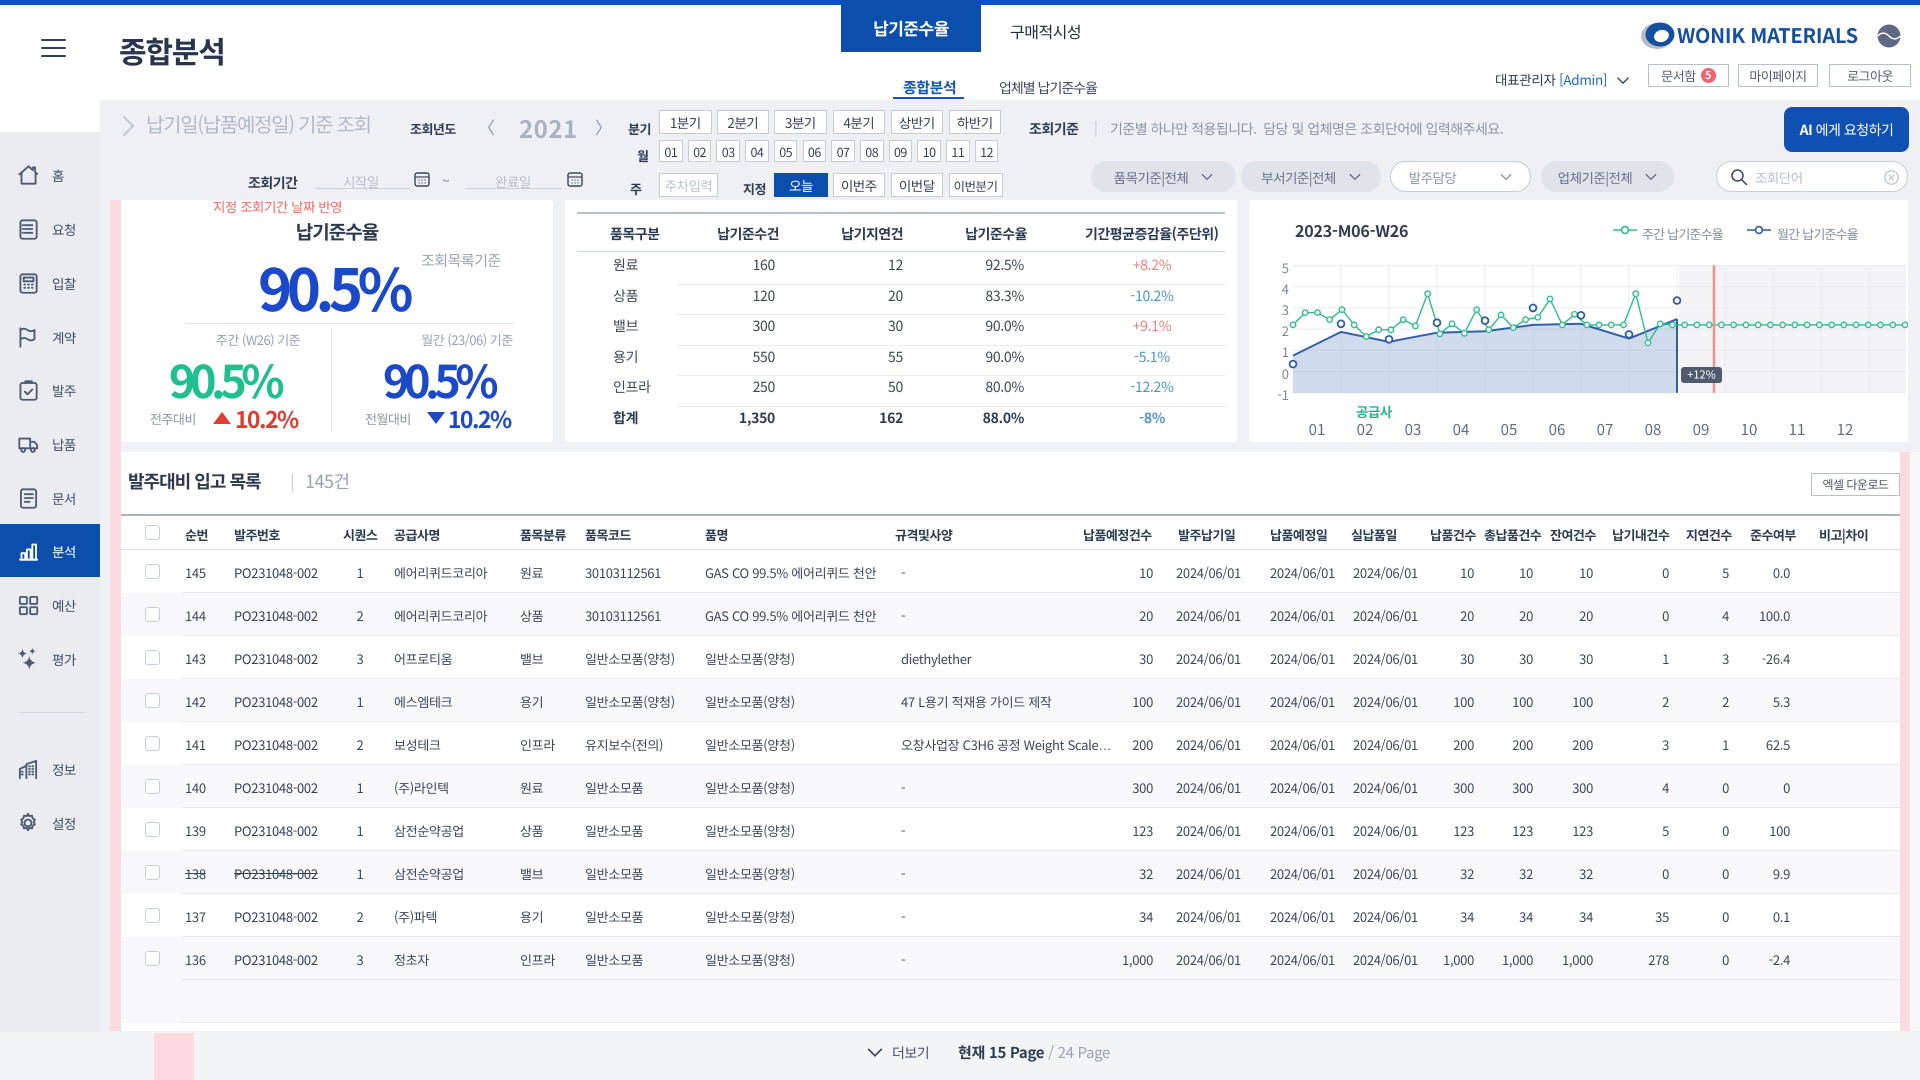 The height and width of the screenshot is (1080, 1920). What do you see at coordinates (1701, 375) in the screenshot?
I see `svg-text: +12%` at bounding box center [1701, 375].